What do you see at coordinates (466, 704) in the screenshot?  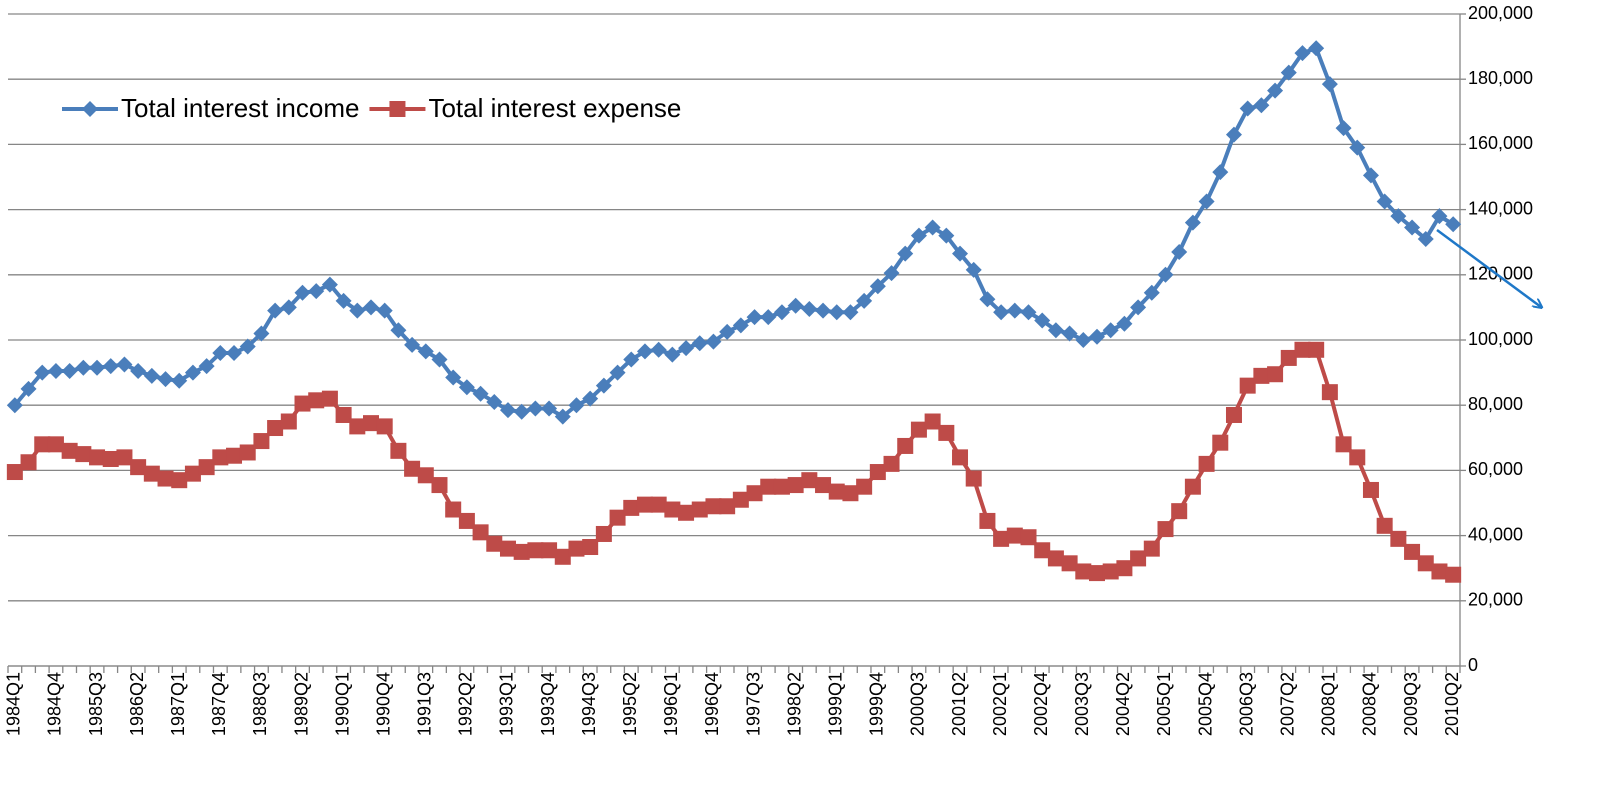 I see `x-tick-label: 1992Q2` at bounding box center [466, 704].